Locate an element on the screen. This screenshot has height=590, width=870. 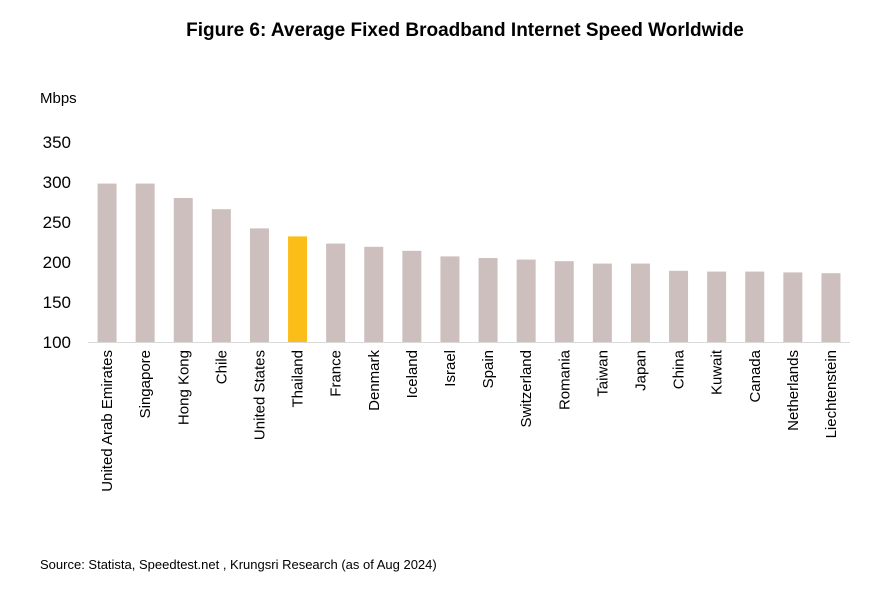
y-tick-label: 350 is located at coordinates (57, 142).